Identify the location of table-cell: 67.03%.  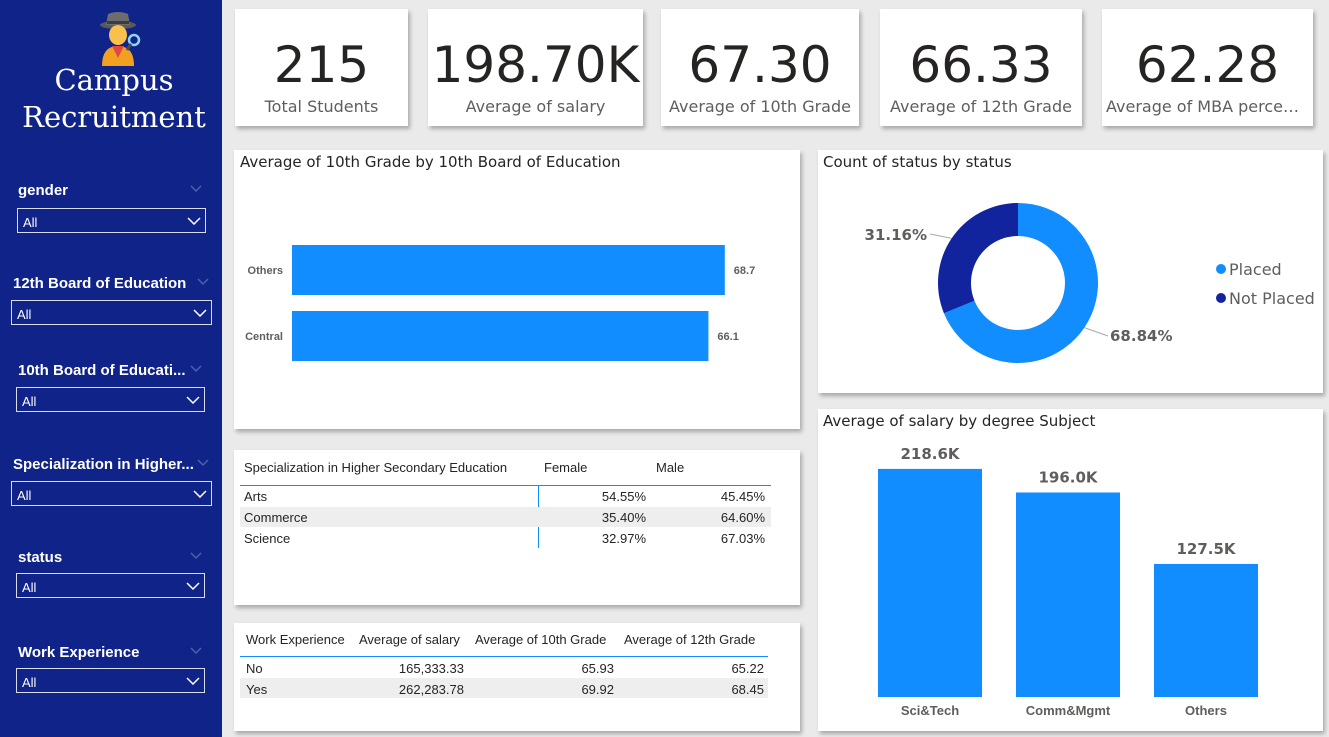
(742, 538).